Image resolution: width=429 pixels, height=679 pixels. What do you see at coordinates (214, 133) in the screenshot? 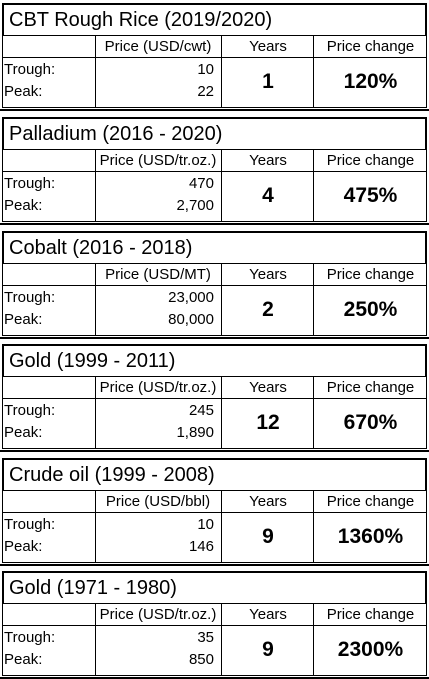
I see `block-title: Palladium (2016 - 2020)` at bounding box center [214, 133].